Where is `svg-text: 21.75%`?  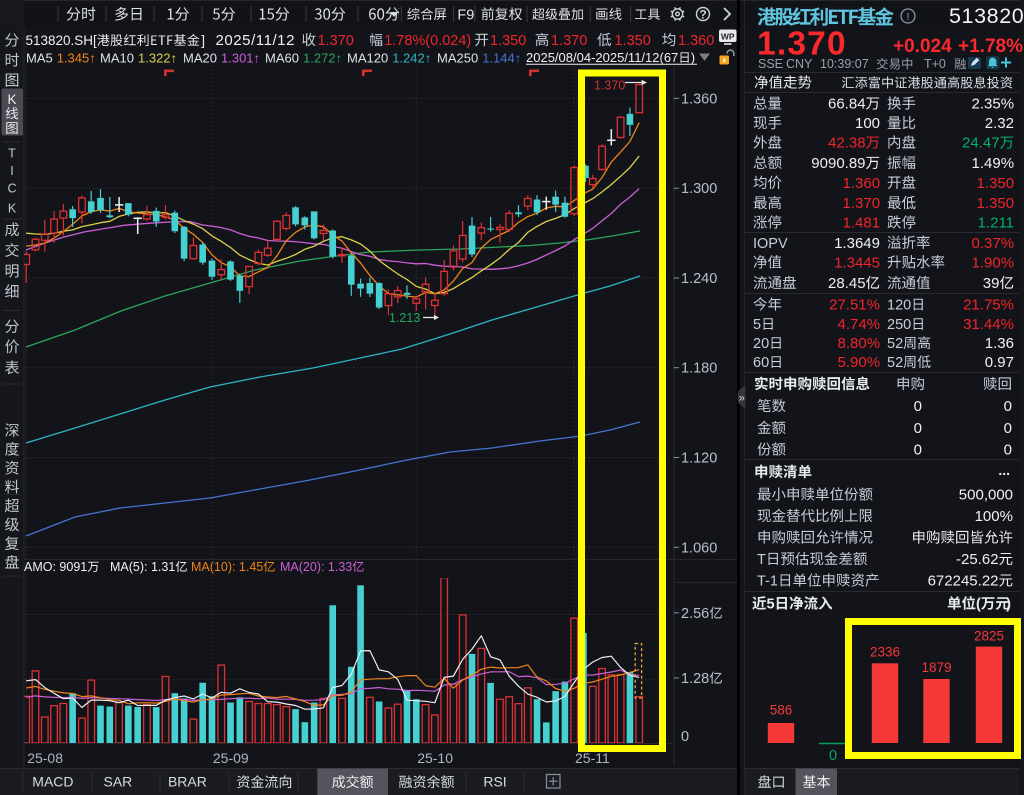
svg-text: 21.75% is located at coordinates (988, 305).